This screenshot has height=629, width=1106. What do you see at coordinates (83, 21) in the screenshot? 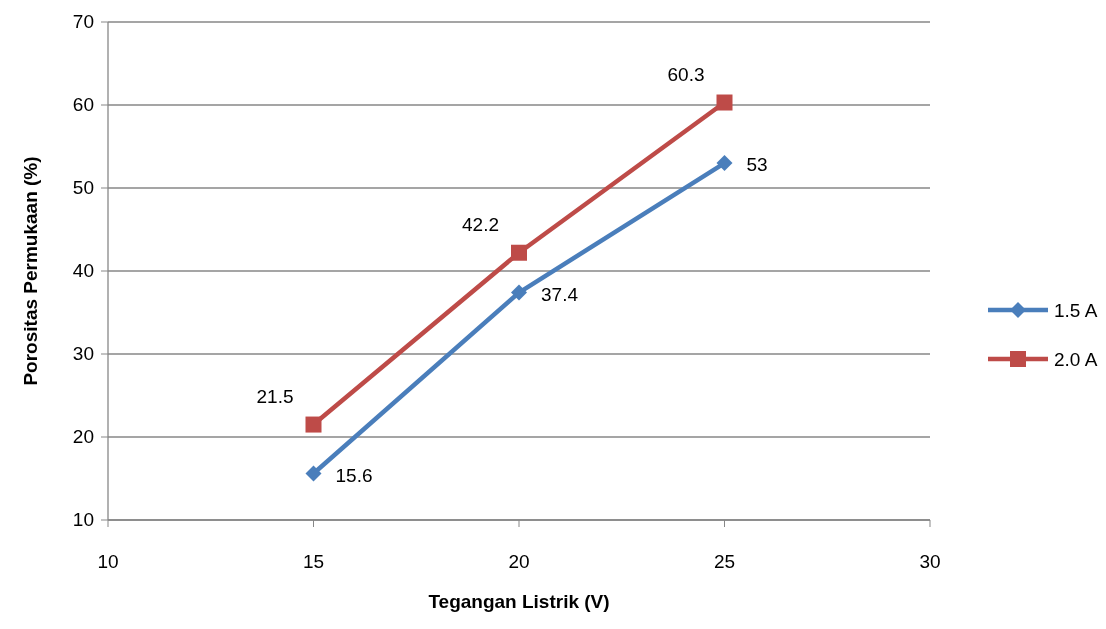
I see `y-tick-label: 70` at bounding box center [83, 21].